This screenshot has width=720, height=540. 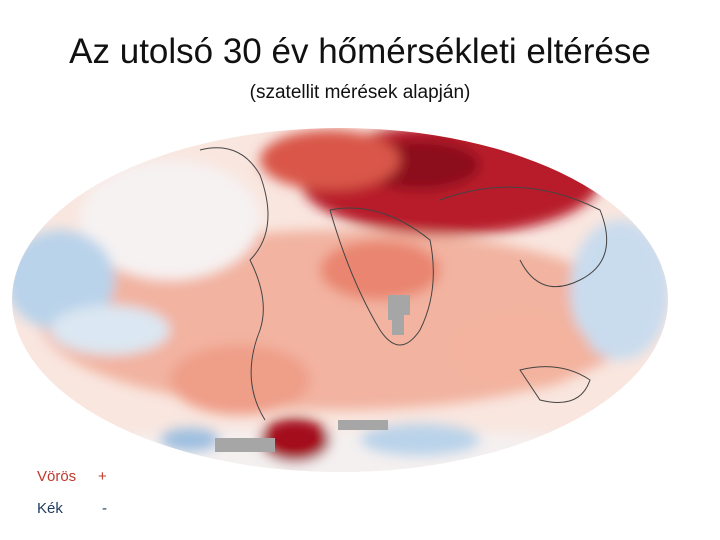 What do you see at coordinates (57, 476) in the screenshot?
I see `legend-label: Vörös` at bounding box center [57, 476].